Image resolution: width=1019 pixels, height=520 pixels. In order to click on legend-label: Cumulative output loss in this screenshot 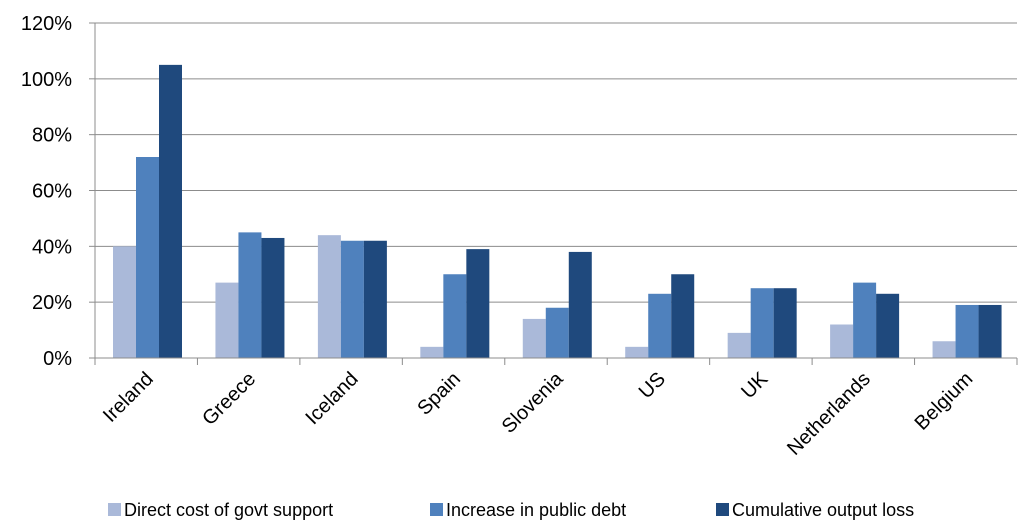, I will do `click(823, 510)`.